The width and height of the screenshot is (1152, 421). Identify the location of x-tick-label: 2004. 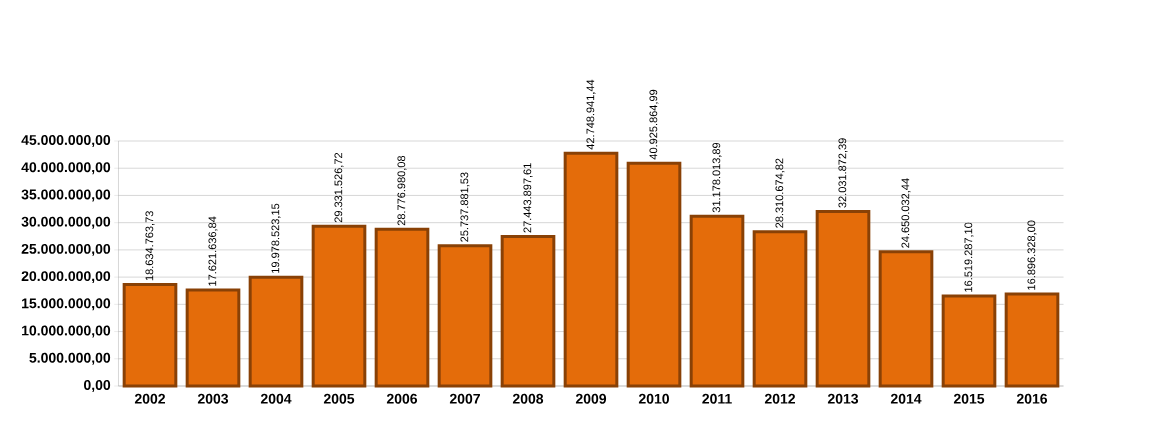
(276, 398).